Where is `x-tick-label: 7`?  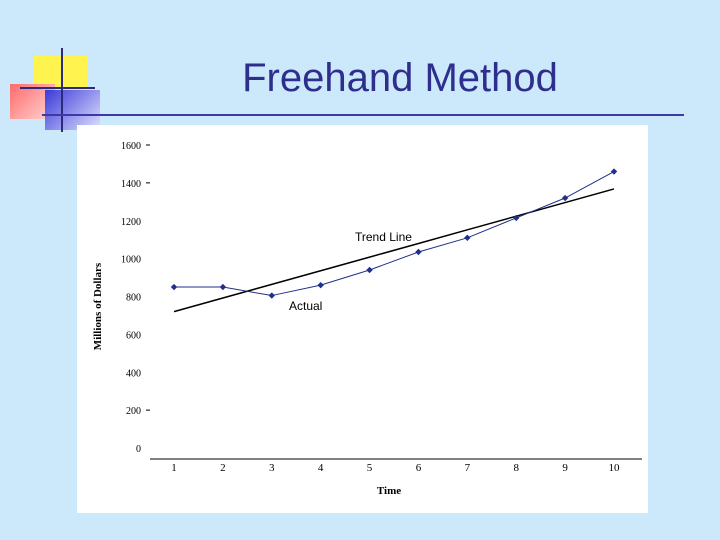
x-tick-label: 7 is located at coordinates (468, 468).